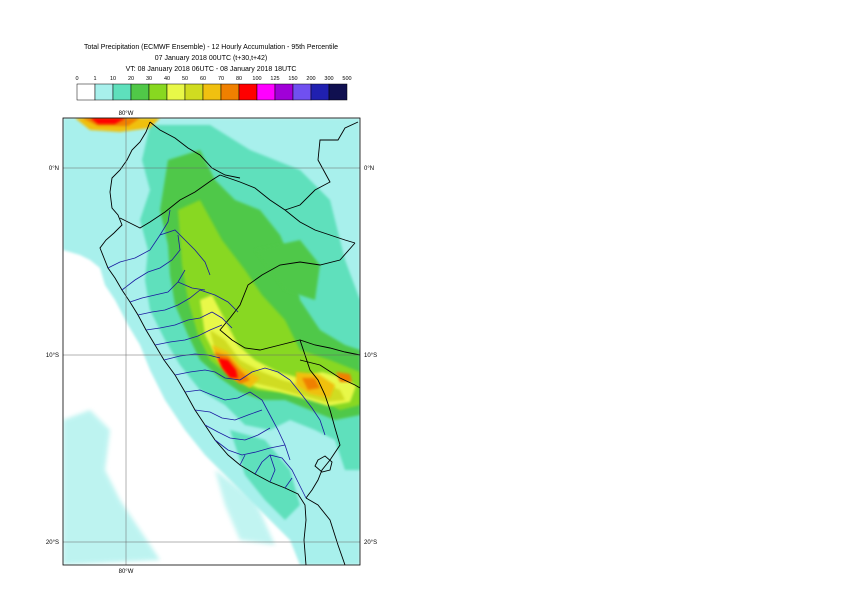 Image resolution: width=842 pixels, height=596 pixels. I want to click on precip-80mm, so click(228, 368).